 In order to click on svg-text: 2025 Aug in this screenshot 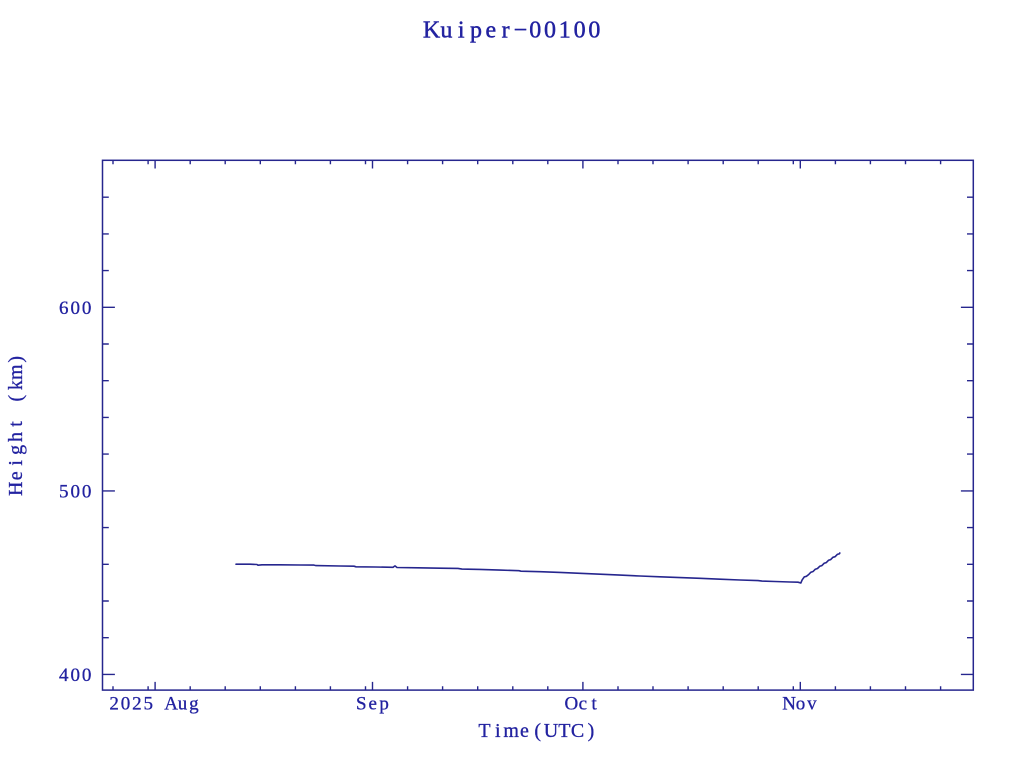, I will do `click(154, 704)`.